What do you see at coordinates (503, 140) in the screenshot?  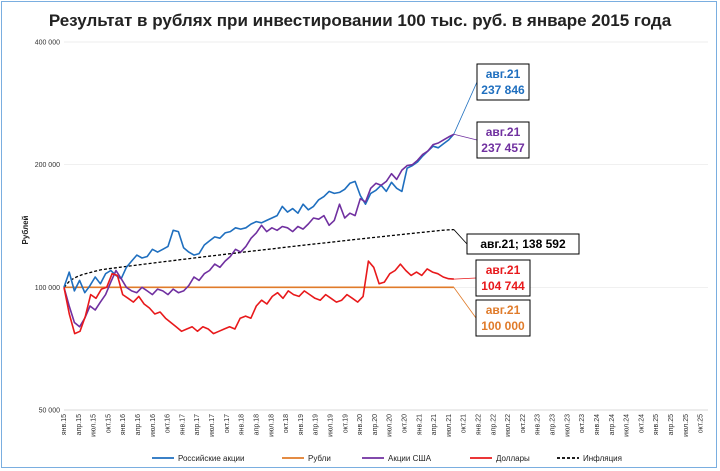 I see `callout-box-us` at bounding box center [503, 140].